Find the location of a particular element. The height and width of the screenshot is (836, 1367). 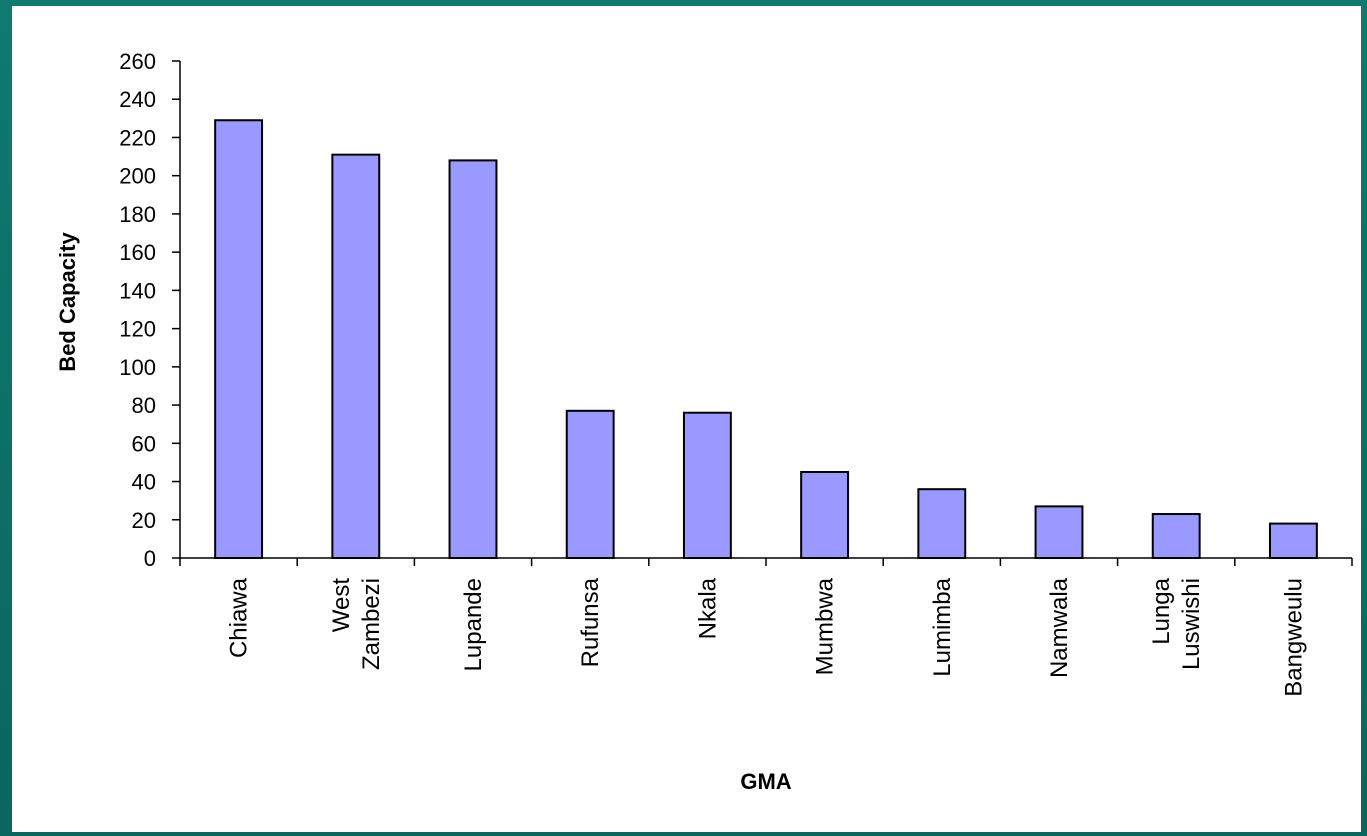

y-tick-label: 0 is located at coordinates (150, 558).